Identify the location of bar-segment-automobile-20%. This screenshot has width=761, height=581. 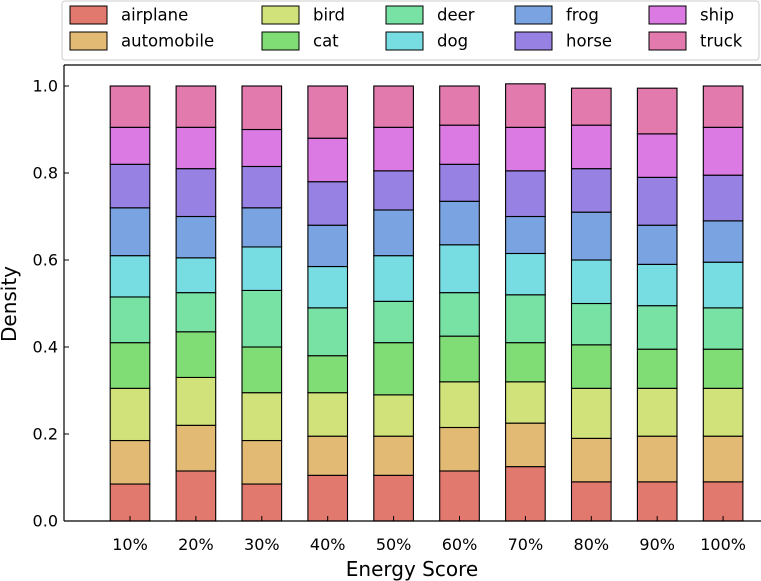
(196, 448).